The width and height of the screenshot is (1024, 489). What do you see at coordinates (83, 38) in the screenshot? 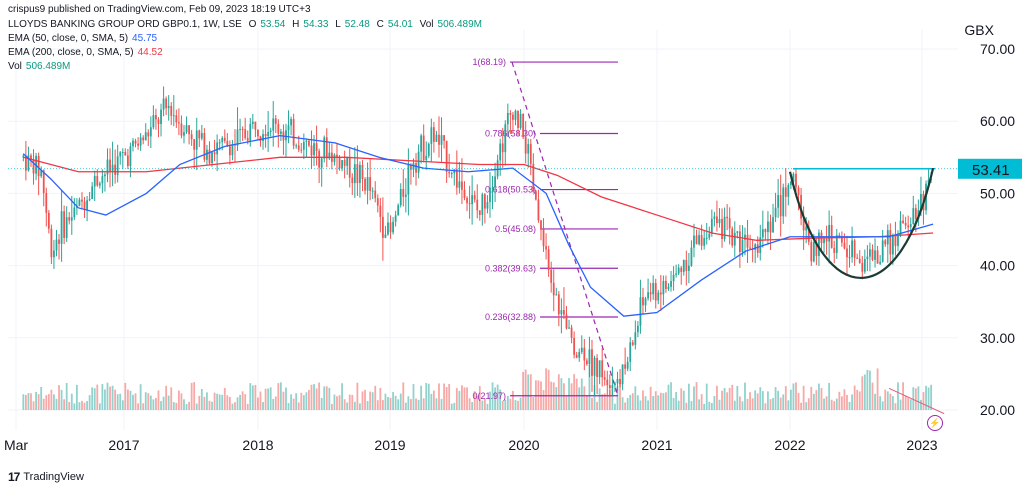
I see `ema50-legend: EMA (50, close, 0, SMA, 5) 45.75` at bounding box center [83, 38].